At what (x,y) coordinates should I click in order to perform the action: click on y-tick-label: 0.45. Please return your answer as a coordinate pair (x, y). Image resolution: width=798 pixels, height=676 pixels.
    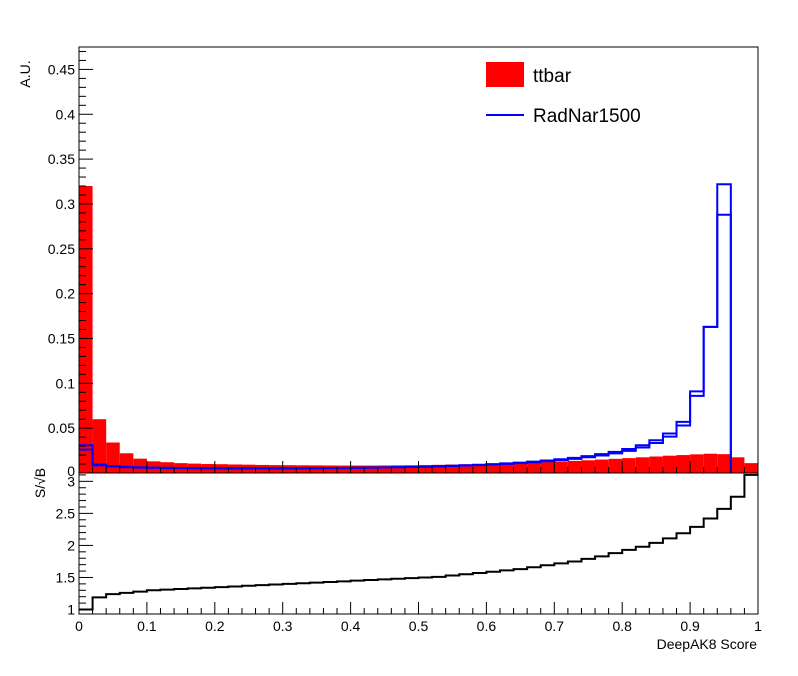
    Looking at the image, I should click on (61, 69).